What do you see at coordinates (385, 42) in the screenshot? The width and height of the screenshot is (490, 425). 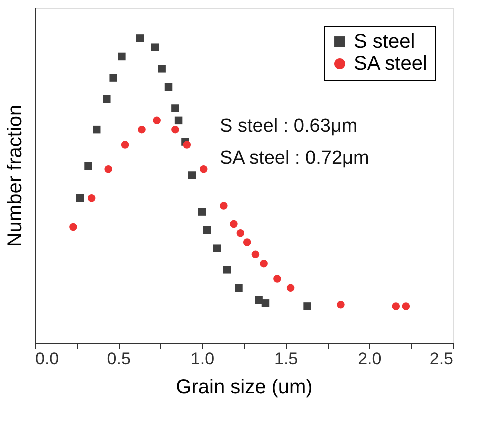 I see `legend-label: S steel` at bounding box center [385, 42].